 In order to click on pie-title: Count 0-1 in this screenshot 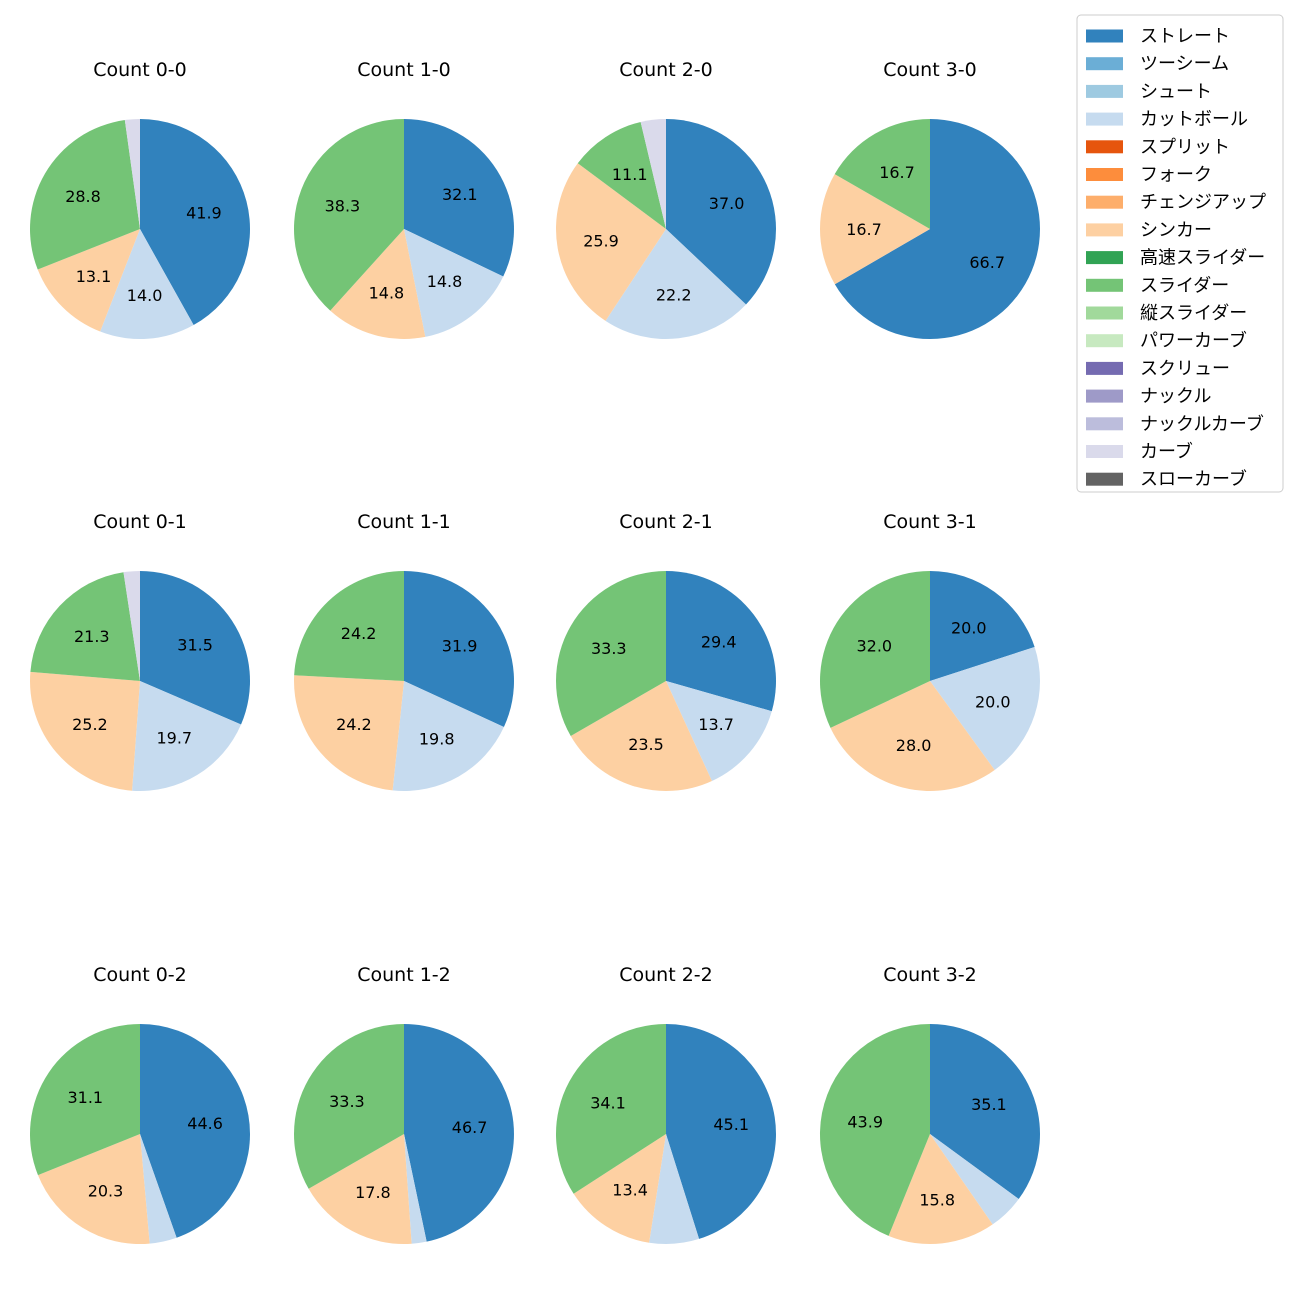, I will do `click(140, 522)`.